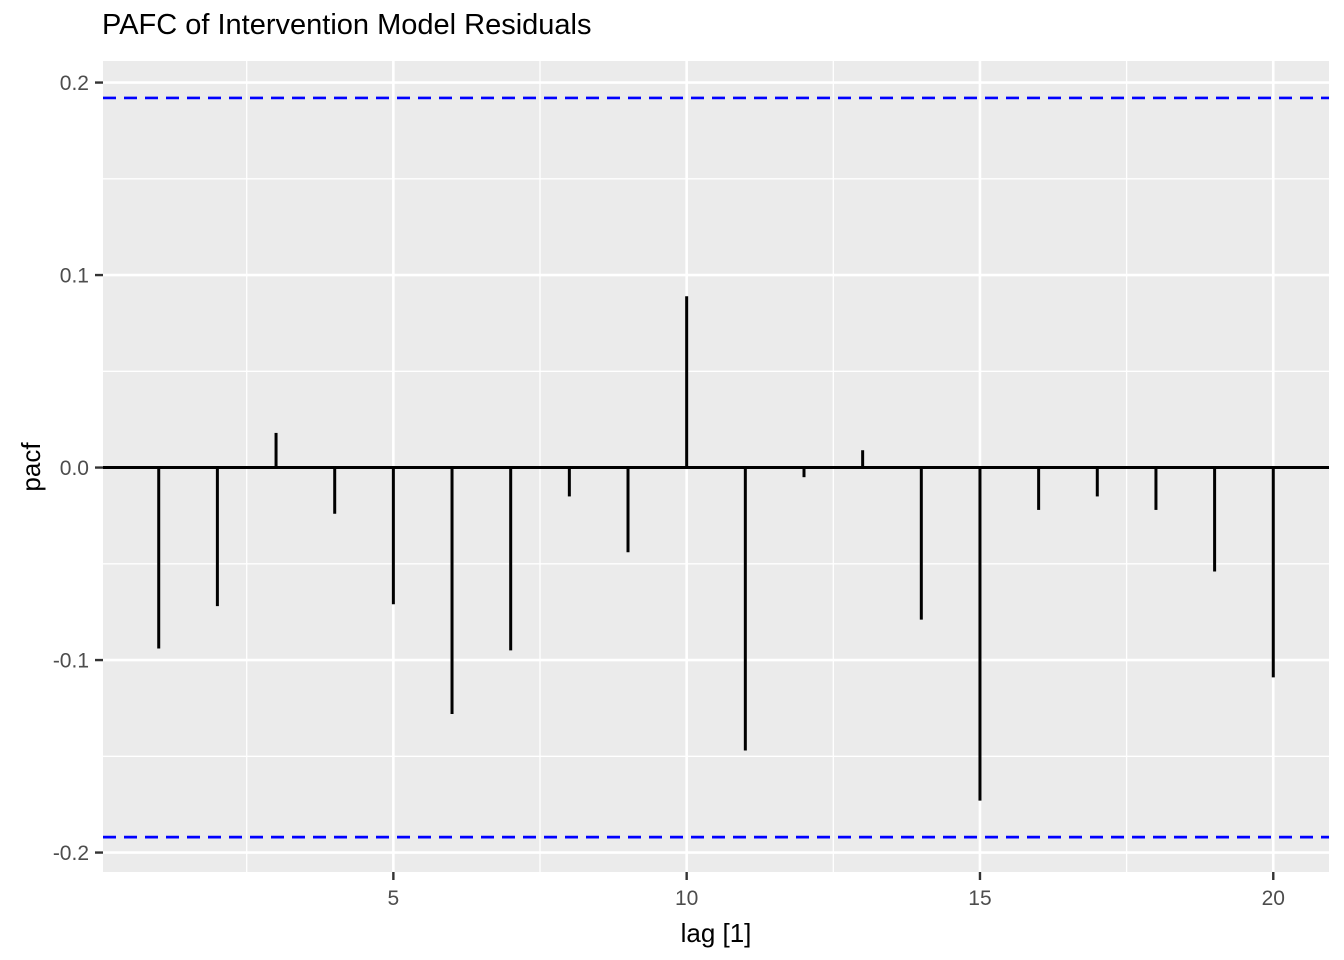 This screenshot has height=960, width=1344. What do you see at coordinates (979, 898) in the screenshot?
I see `x-tick-label: 15` at bounding box center [979, 898].